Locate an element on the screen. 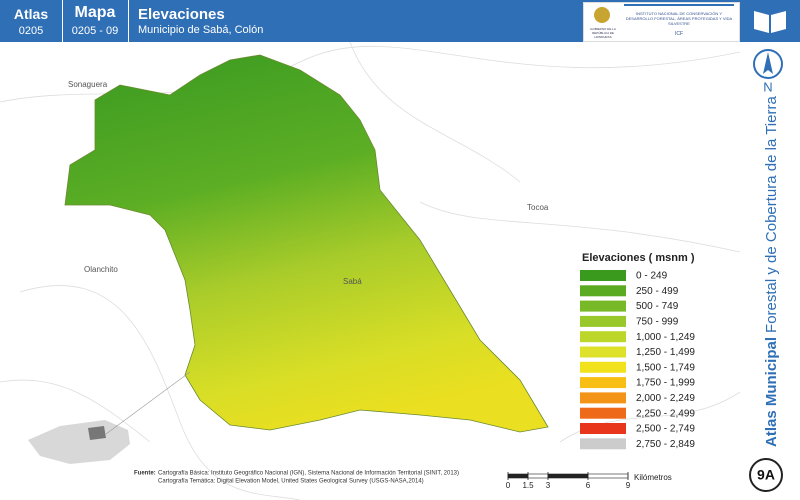  legend-label: 1,000 - 1,249 is located at coordinates (665, 337).